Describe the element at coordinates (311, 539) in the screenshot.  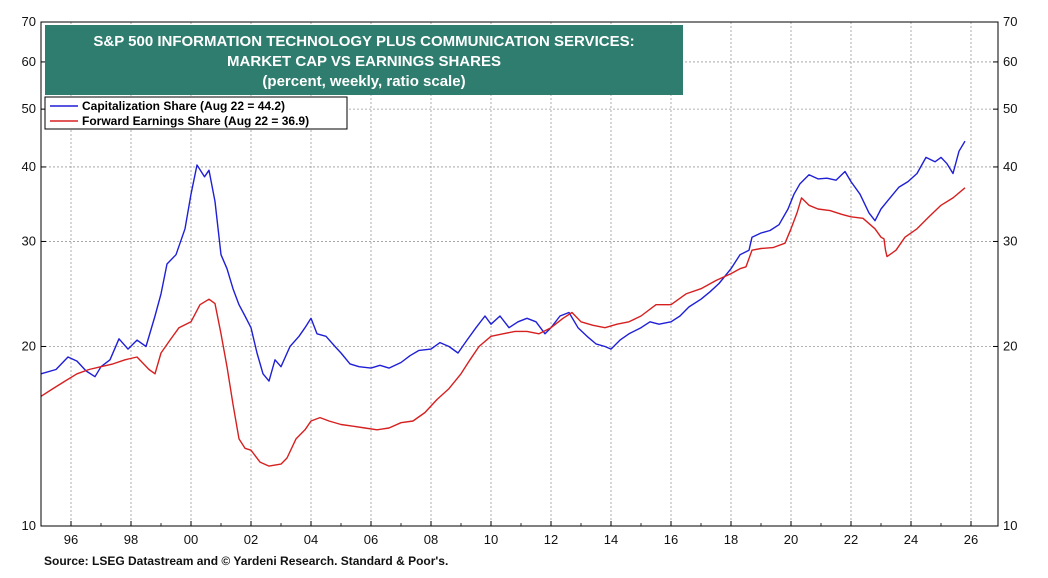
I see `x-tick-label: 04` at that location.